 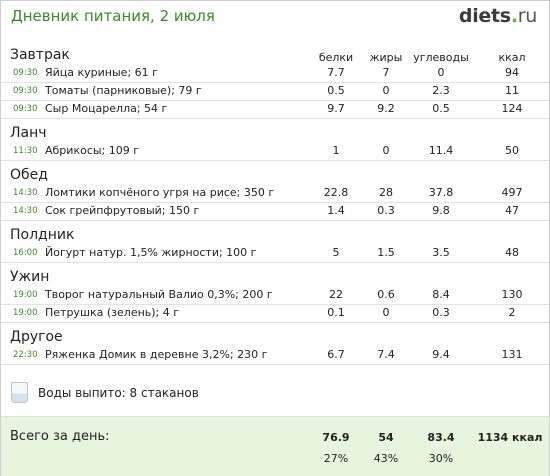 What do you see at coordinates (113, 16) in the screenshot?
I see `page-title: Дневник питания, 2 июля` at bounding box center [113, 16].